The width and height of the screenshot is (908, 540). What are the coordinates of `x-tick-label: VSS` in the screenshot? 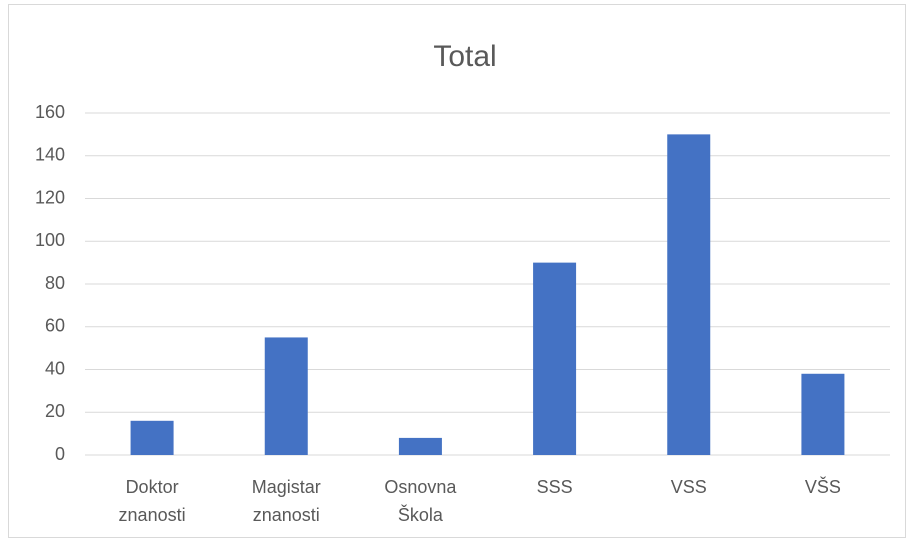 It's located at (688, 487).